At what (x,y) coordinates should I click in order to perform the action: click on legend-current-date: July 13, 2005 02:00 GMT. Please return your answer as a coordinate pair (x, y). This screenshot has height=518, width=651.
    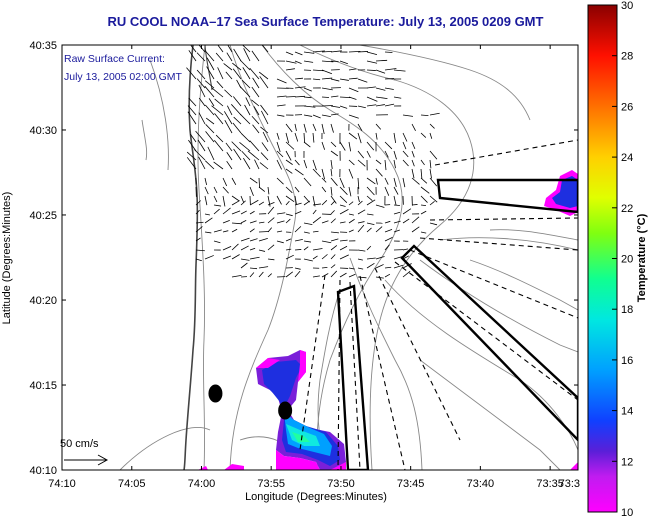
    Looking at the image, I should click on (123, 77).